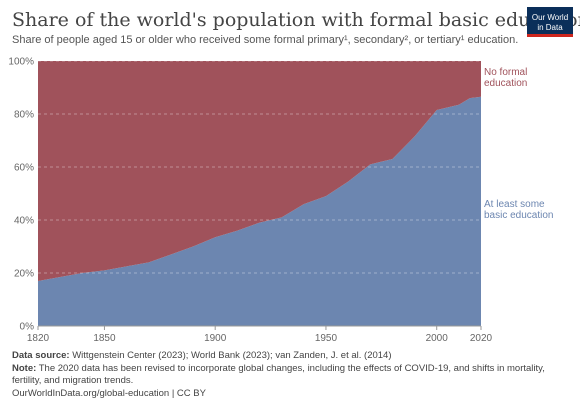  I want to click on y-tick-label: 20%, so click(24, 274).